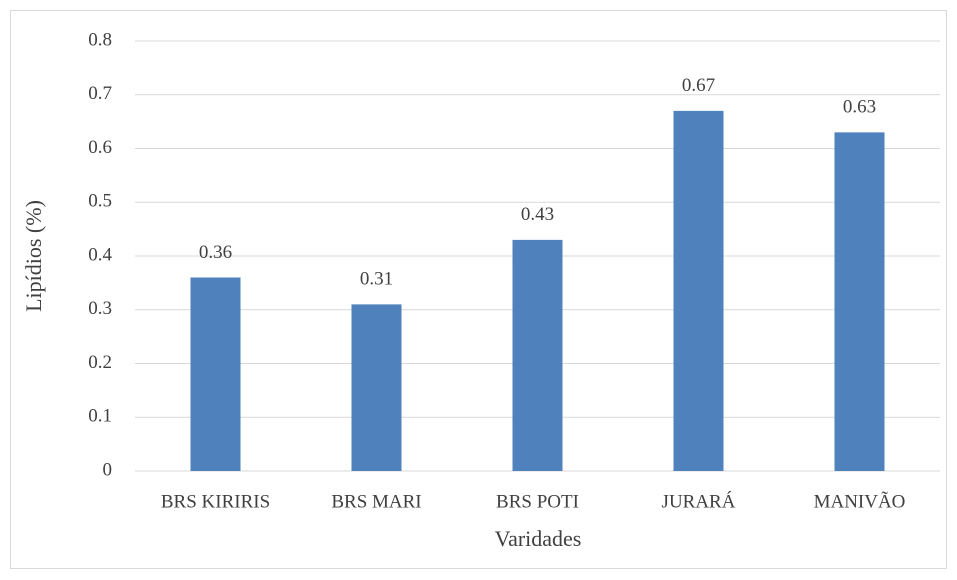 The image size is (957, 580). Describe the element at coordinates (33, 256) in the screenshot. I see `y-axis-title: Lipídios (%)` at that location.